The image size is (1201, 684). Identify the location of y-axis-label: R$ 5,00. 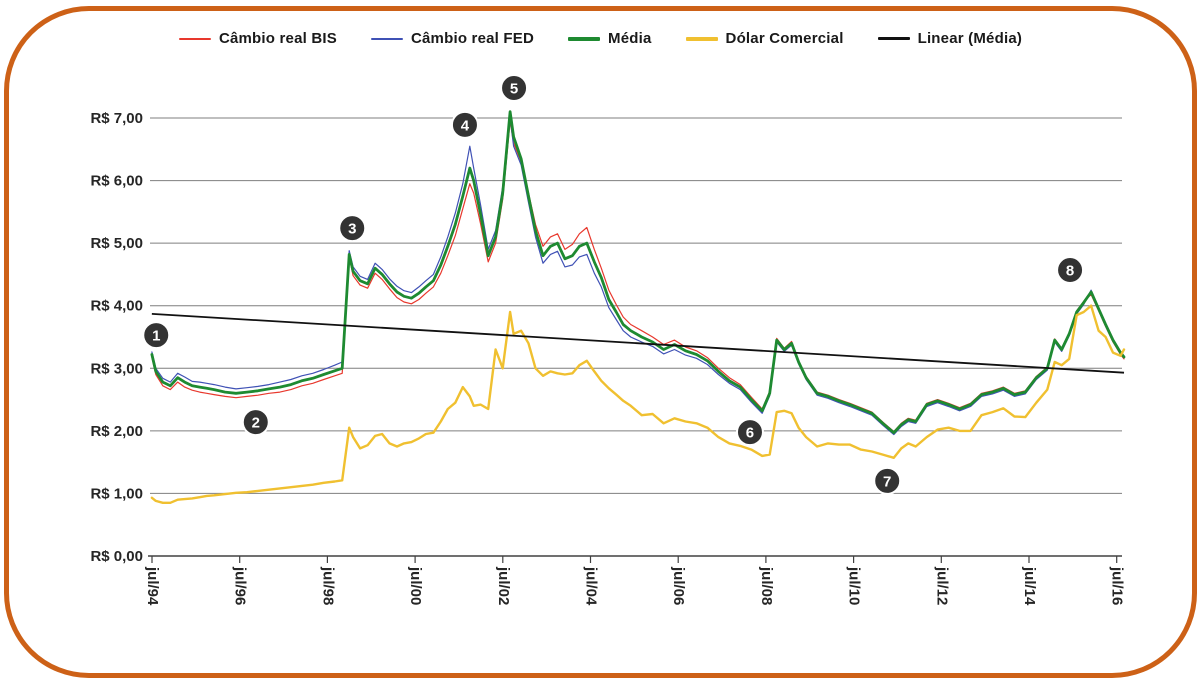
(116, 243).